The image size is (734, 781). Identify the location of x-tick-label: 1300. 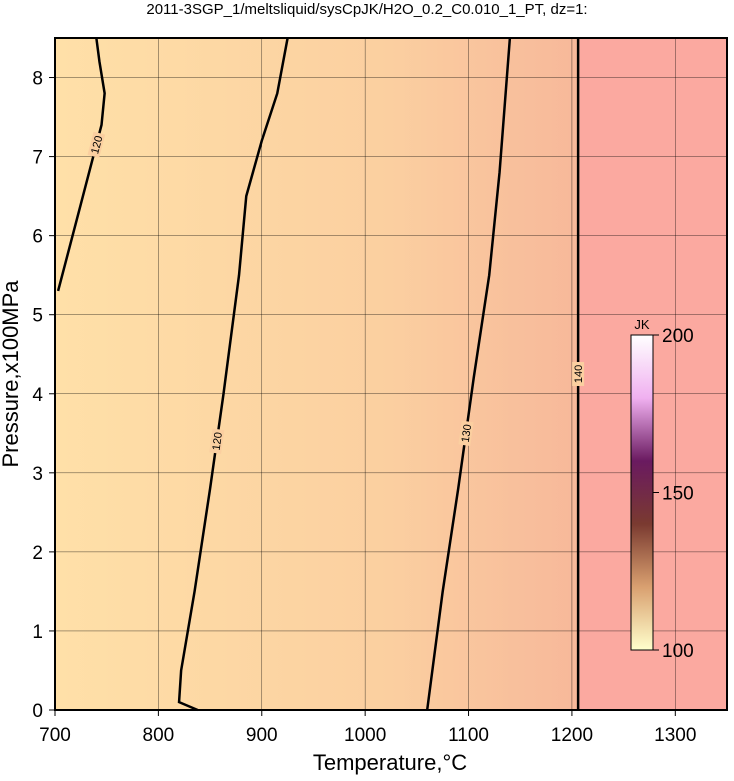
(675, 735).